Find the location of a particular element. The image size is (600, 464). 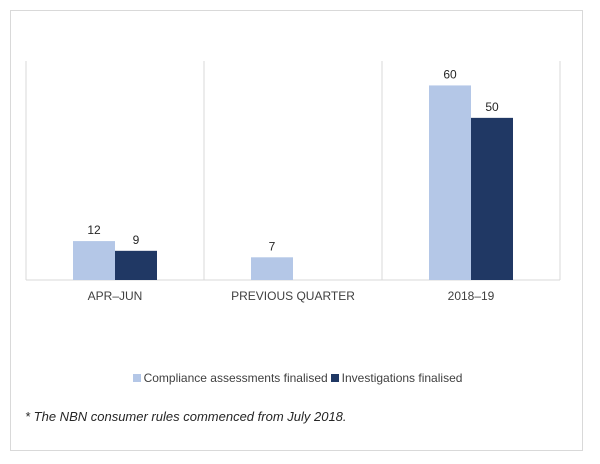

data-label: 7 is located at coordinates (272, 246).